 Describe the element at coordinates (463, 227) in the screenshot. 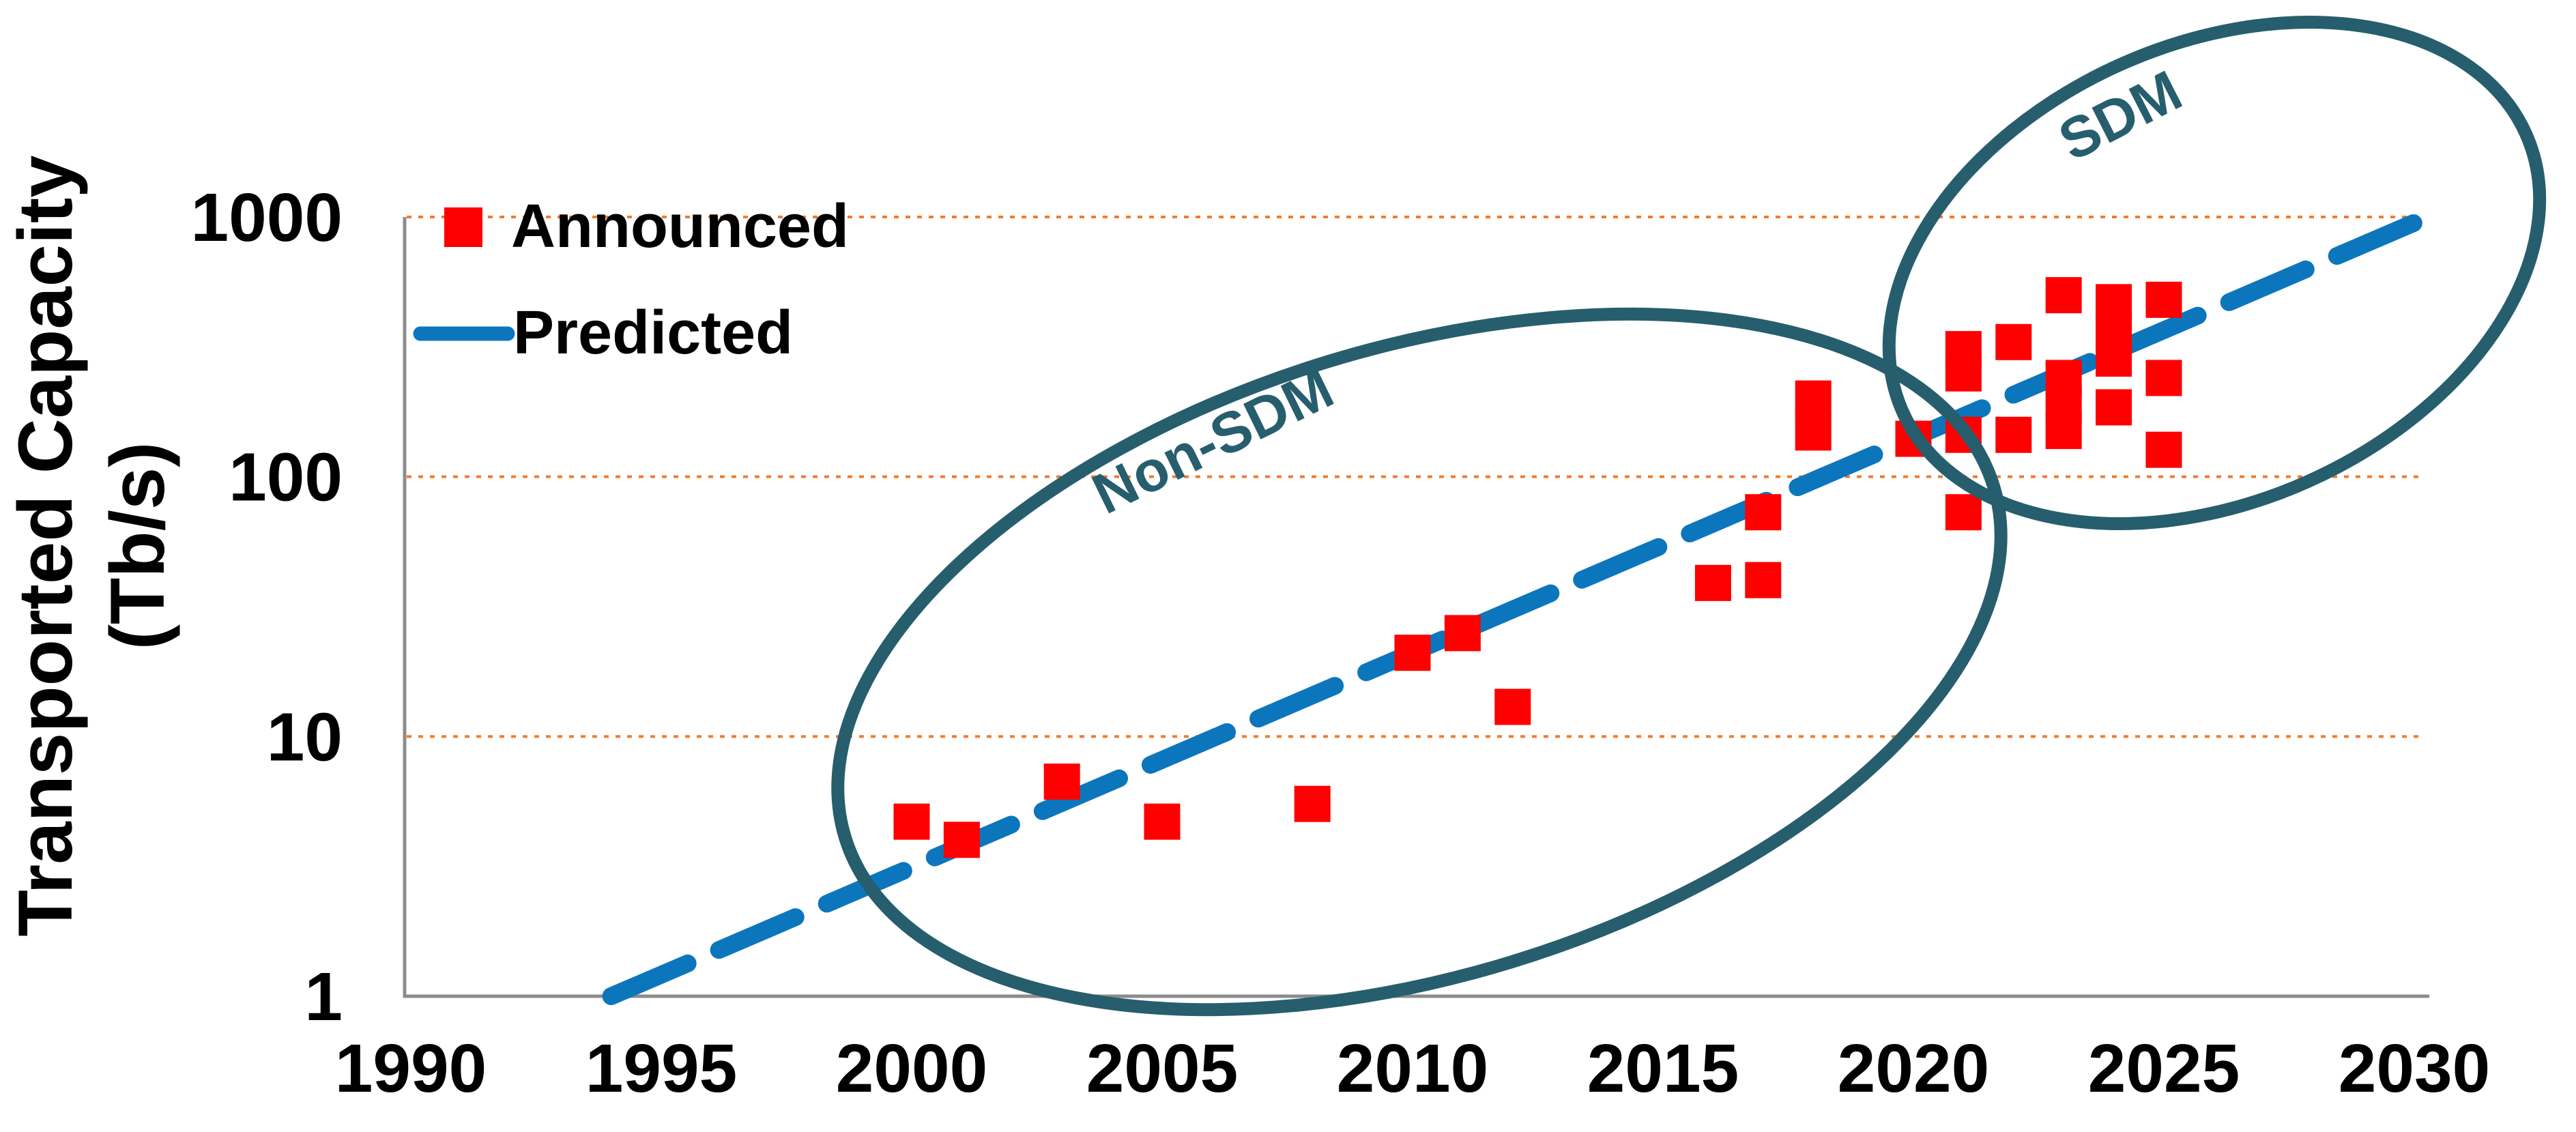

I see `legend-announced-marker` at that location.